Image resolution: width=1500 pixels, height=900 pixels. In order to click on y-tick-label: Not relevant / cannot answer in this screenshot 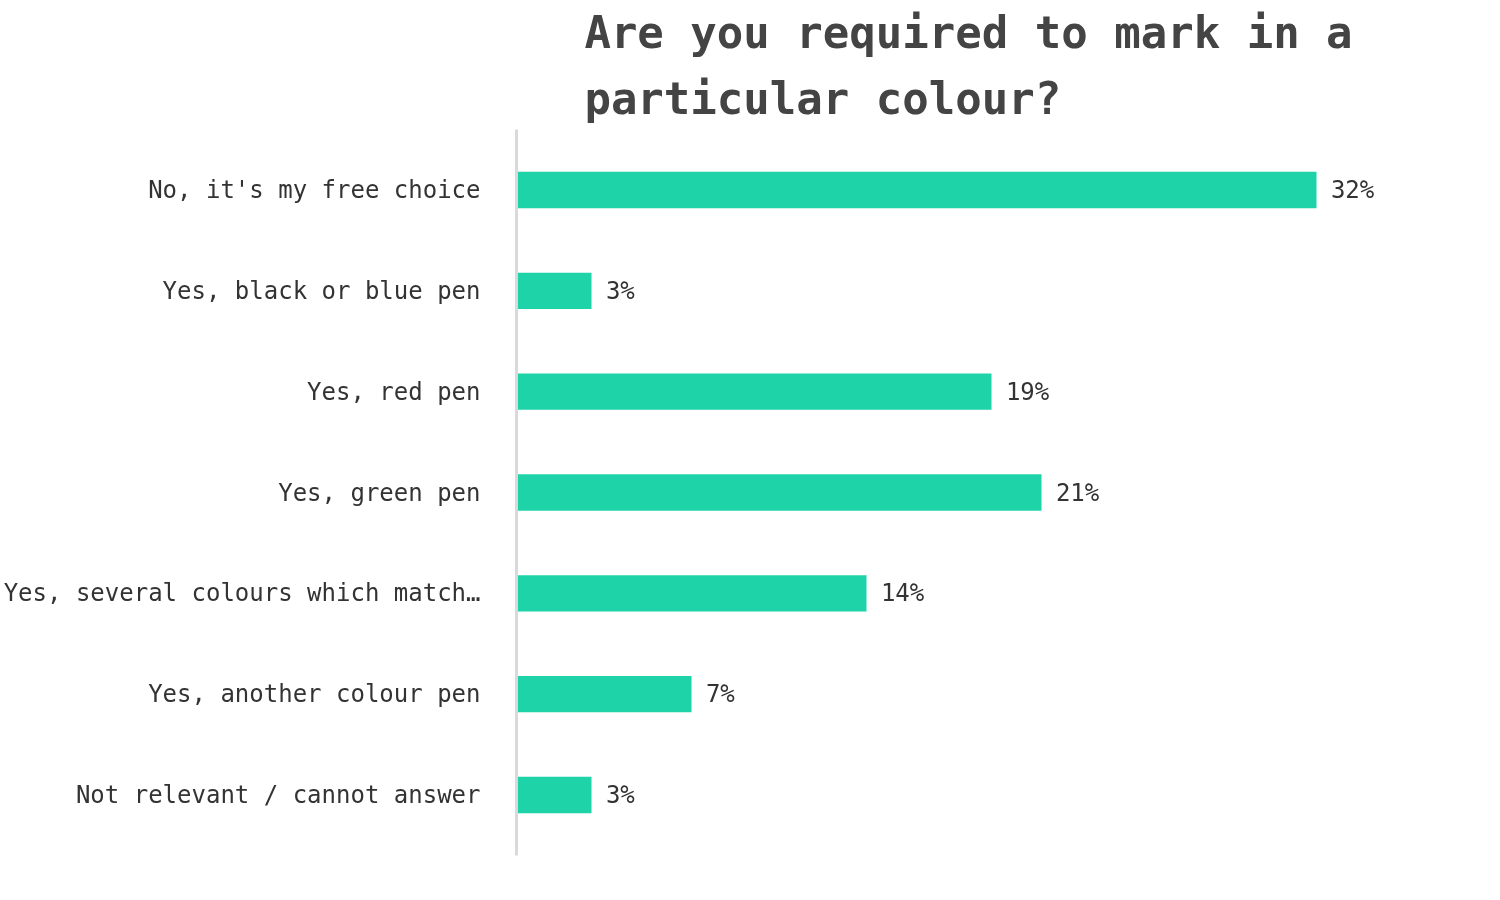, I will do `click(278, 795)`.